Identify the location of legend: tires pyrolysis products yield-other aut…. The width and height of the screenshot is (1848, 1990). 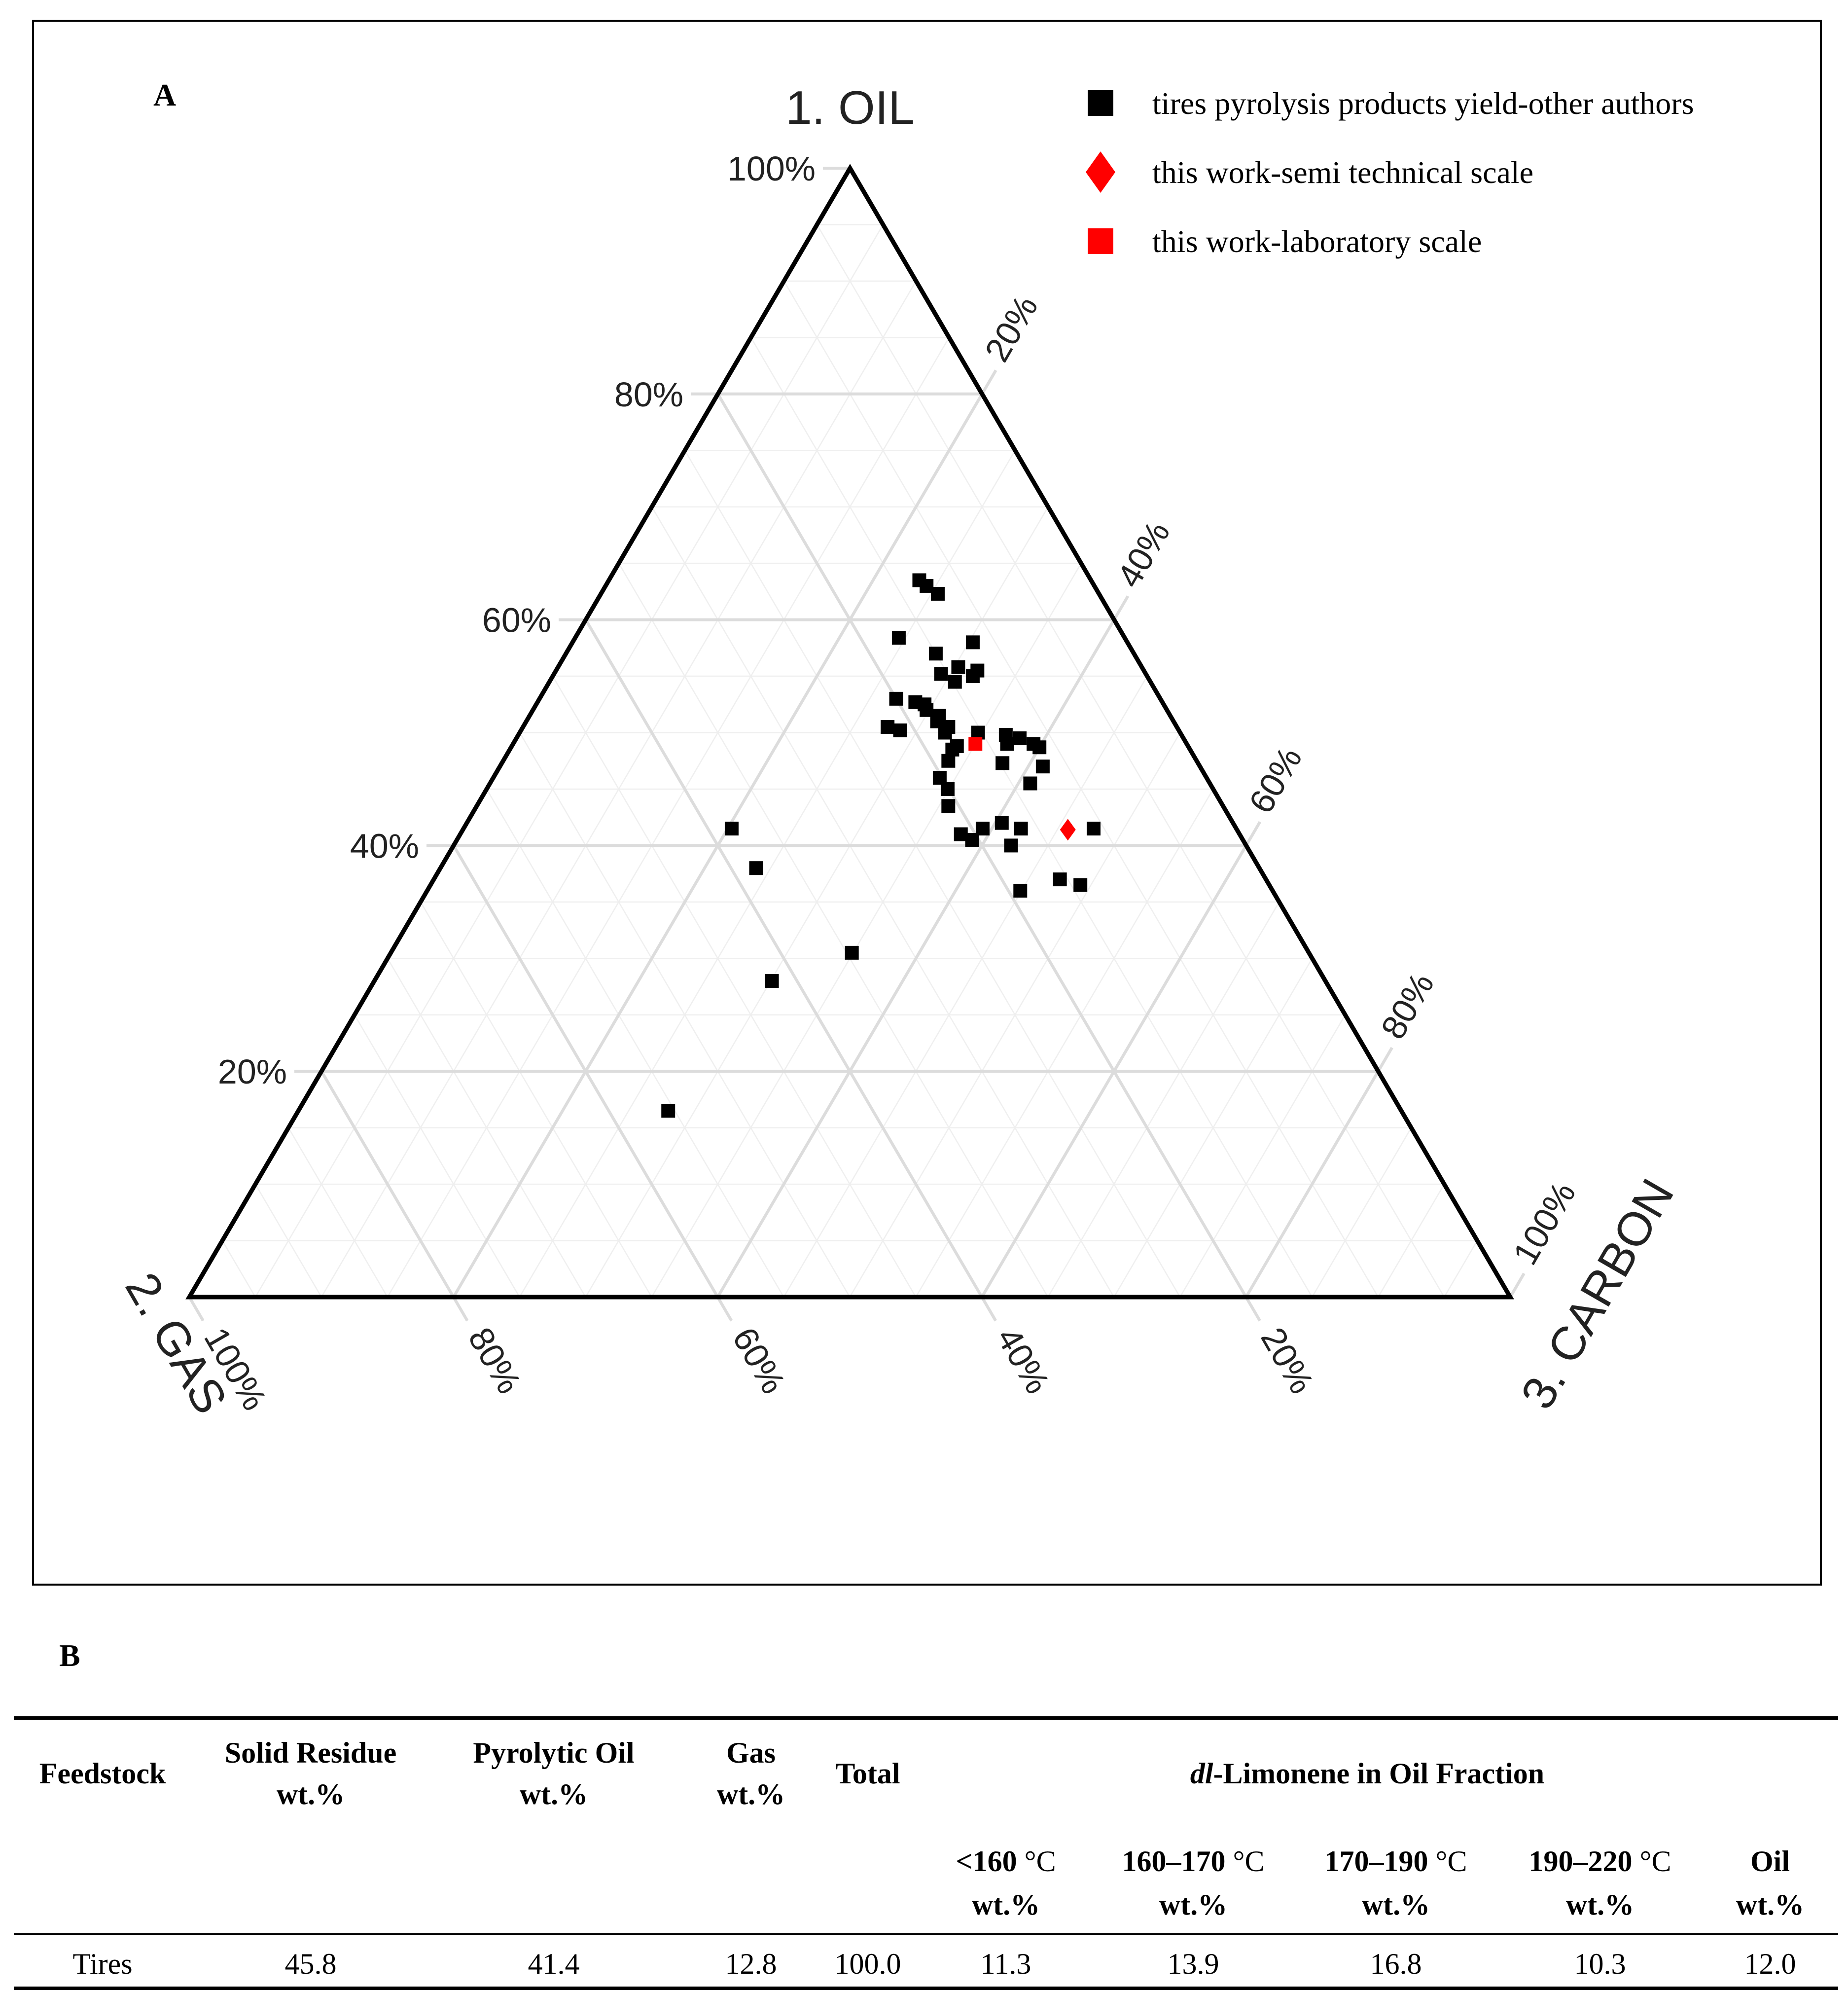
(1390, 172).